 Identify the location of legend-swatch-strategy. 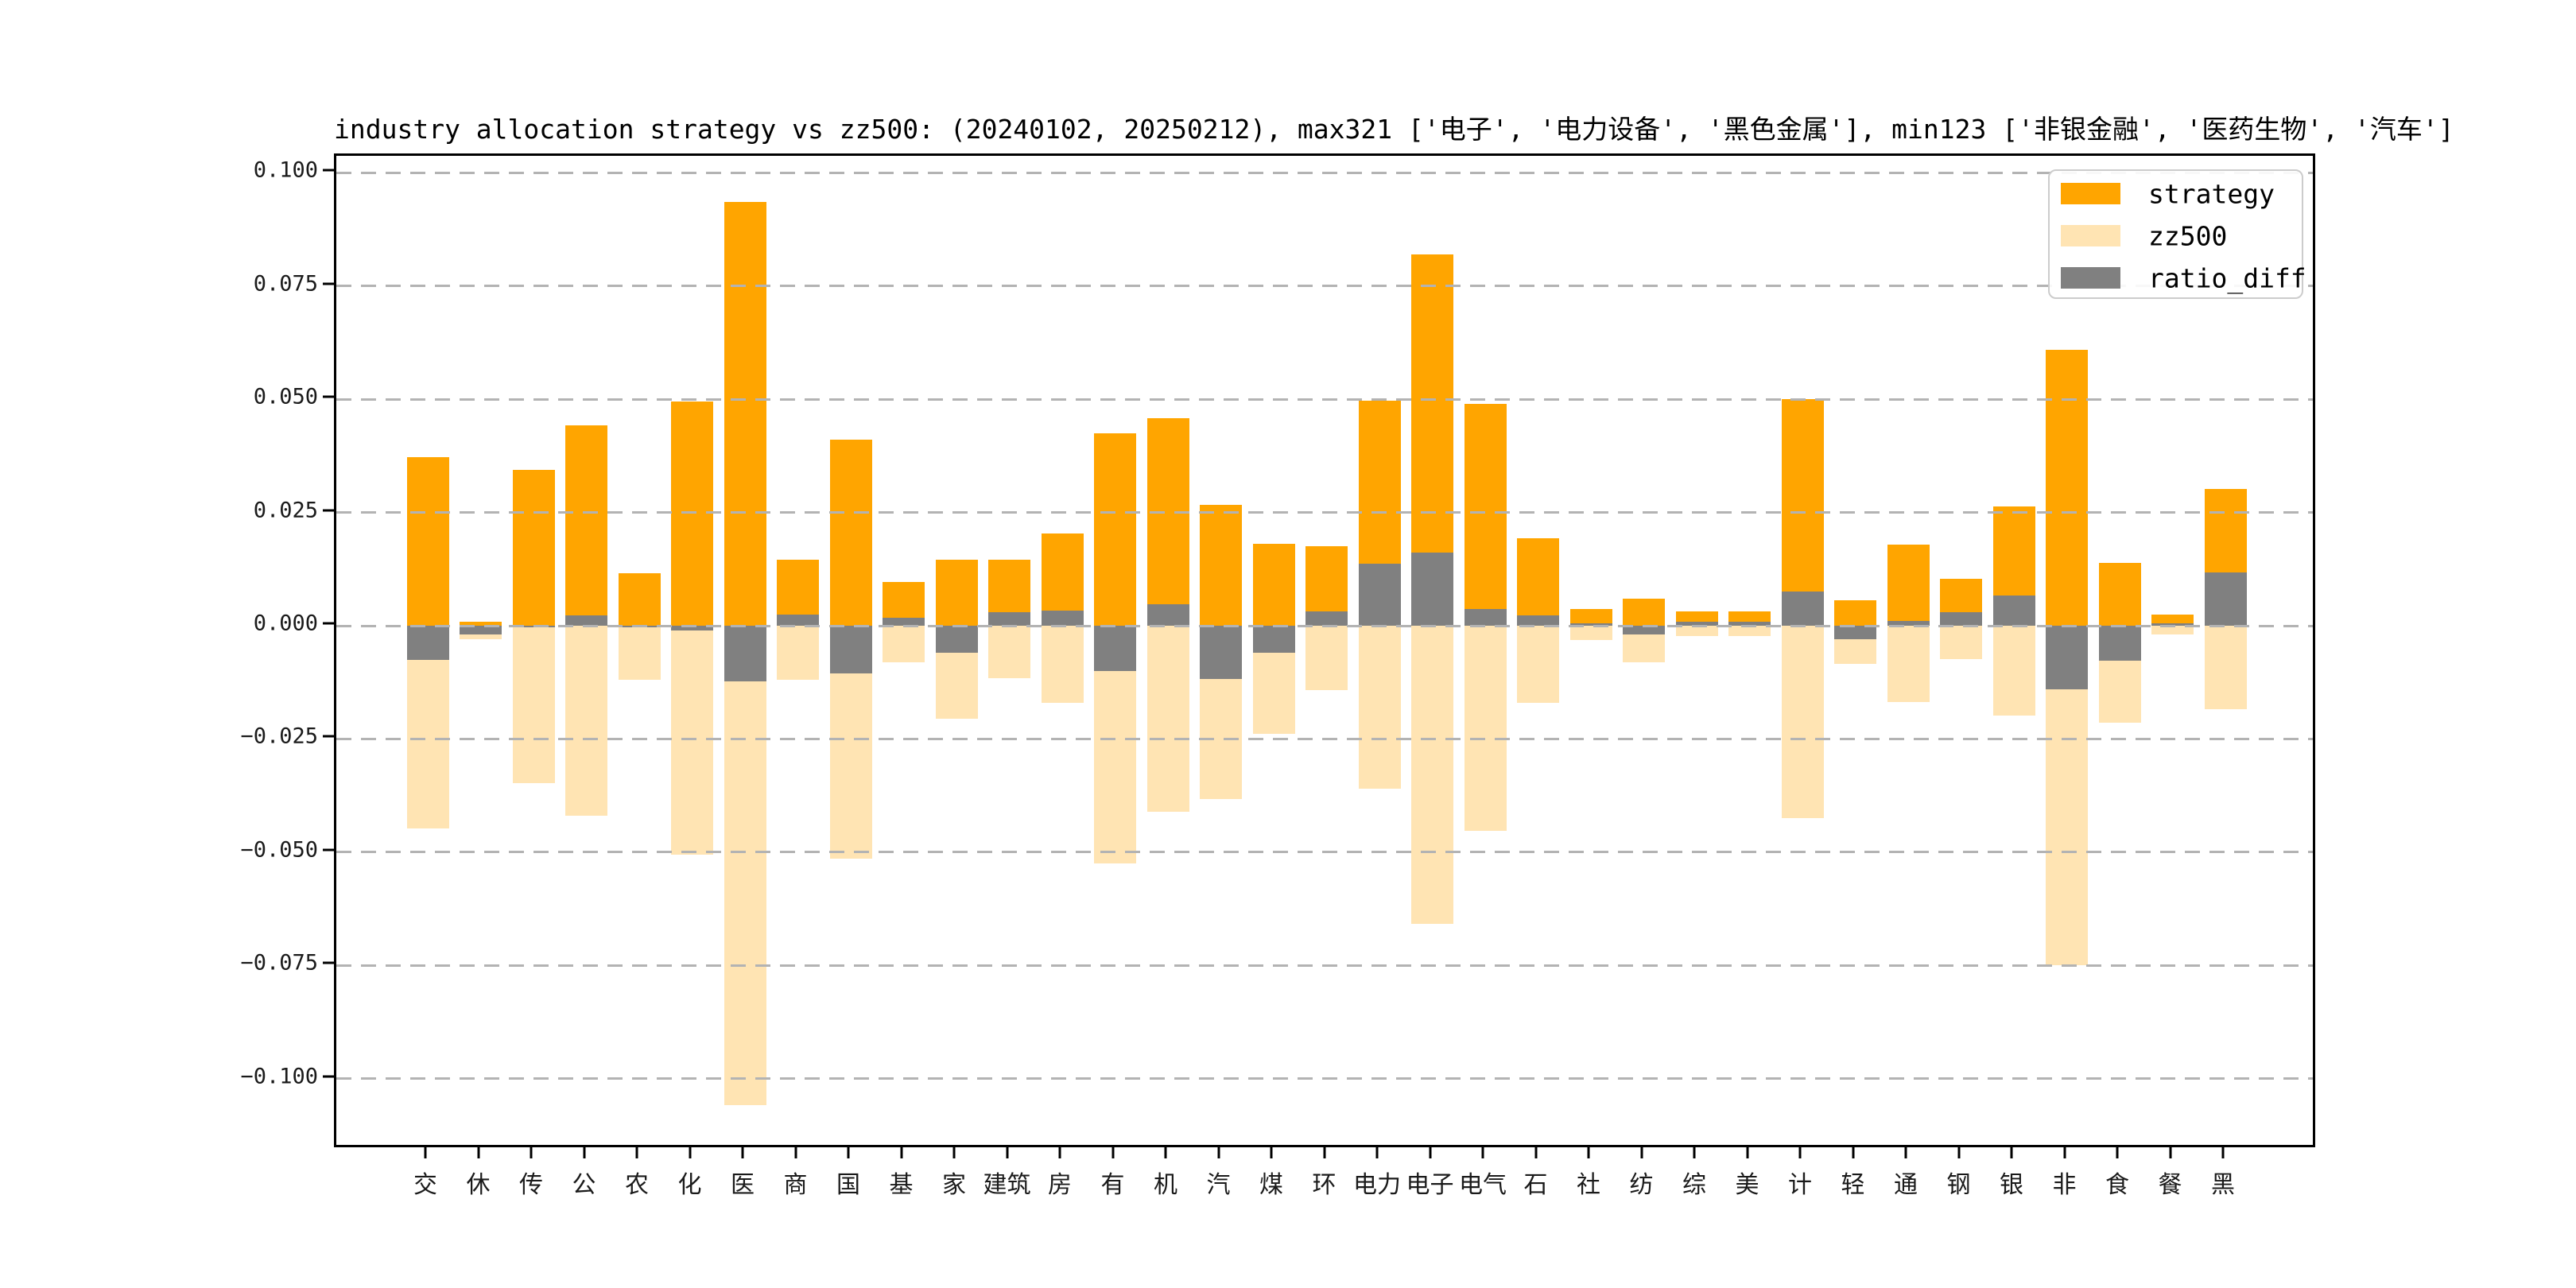
(2090, 193).